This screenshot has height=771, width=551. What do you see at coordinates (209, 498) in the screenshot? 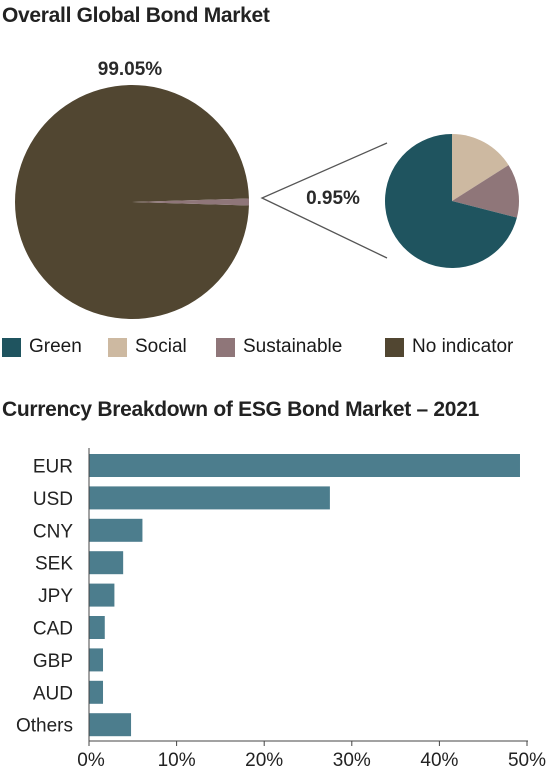
I see `bar-usd` at bounding box center [209, 498].